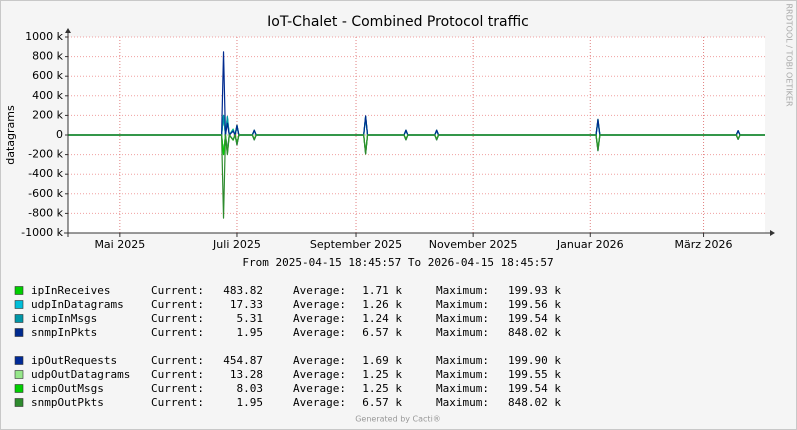  I want to click on chart-title: IoT-Chalet - Combined Protocol traffic, so click(398, 22).